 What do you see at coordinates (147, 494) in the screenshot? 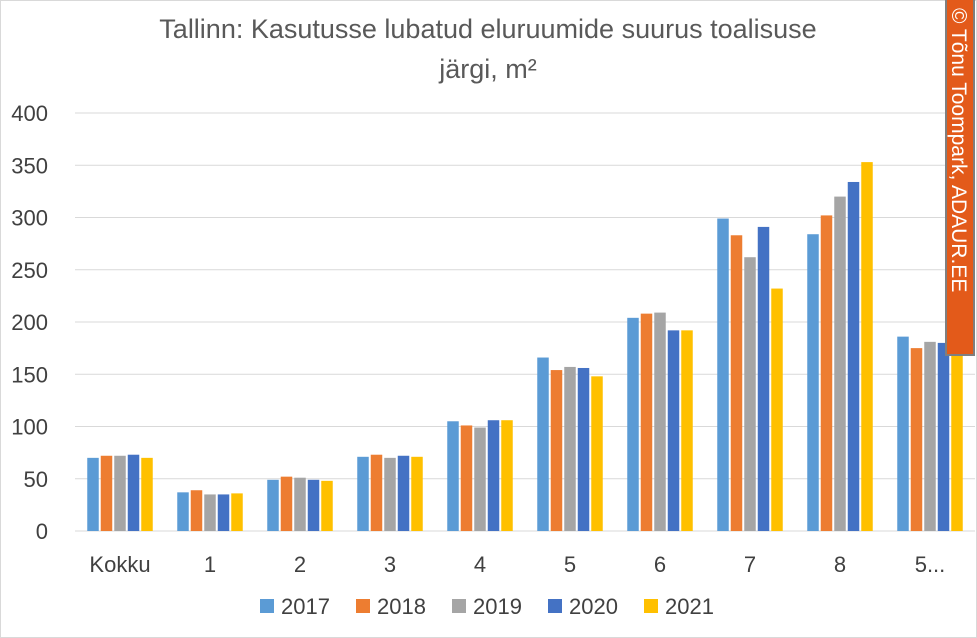
I see `bar-2021-Kokku` at bounding box center [147, 494].